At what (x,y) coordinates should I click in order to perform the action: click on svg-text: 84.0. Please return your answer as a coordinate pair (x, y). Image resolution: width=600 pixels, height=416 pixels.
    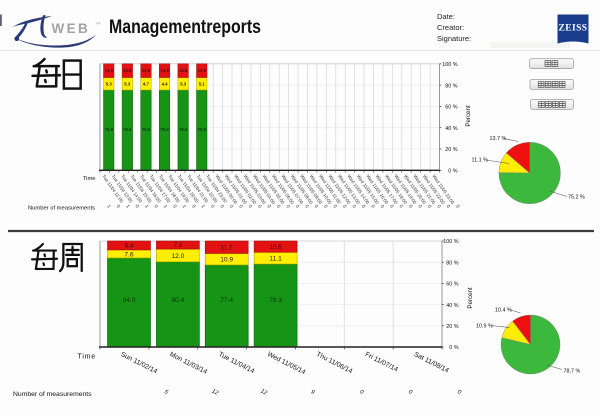
    Looking at the image, I should click on (129, 300).